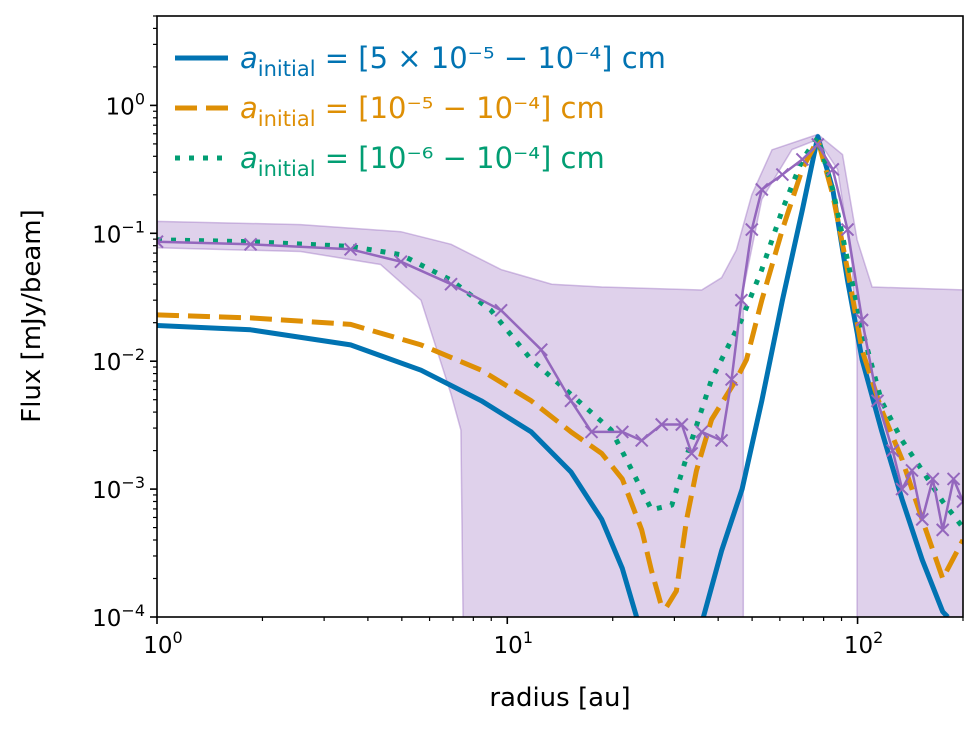 The width and height of the screenshot is (980, 731). Describe the element at coordinates (118, 488) in the screenshot. I see `y-tick-label: 10⁻³` at that location.